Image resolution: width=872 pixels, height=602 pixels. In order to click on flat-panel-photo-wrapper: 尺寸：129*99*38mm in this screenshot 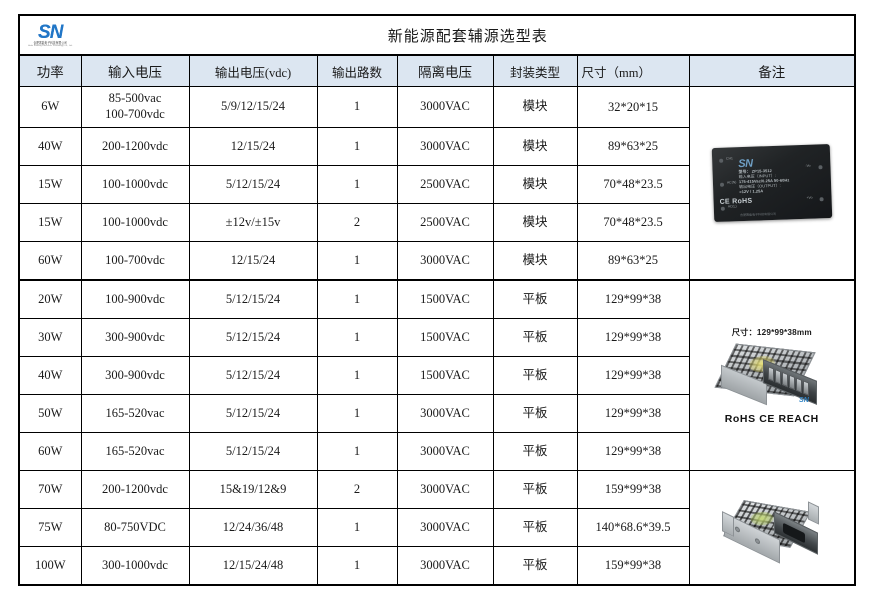, I will do `click(772, 375)`.